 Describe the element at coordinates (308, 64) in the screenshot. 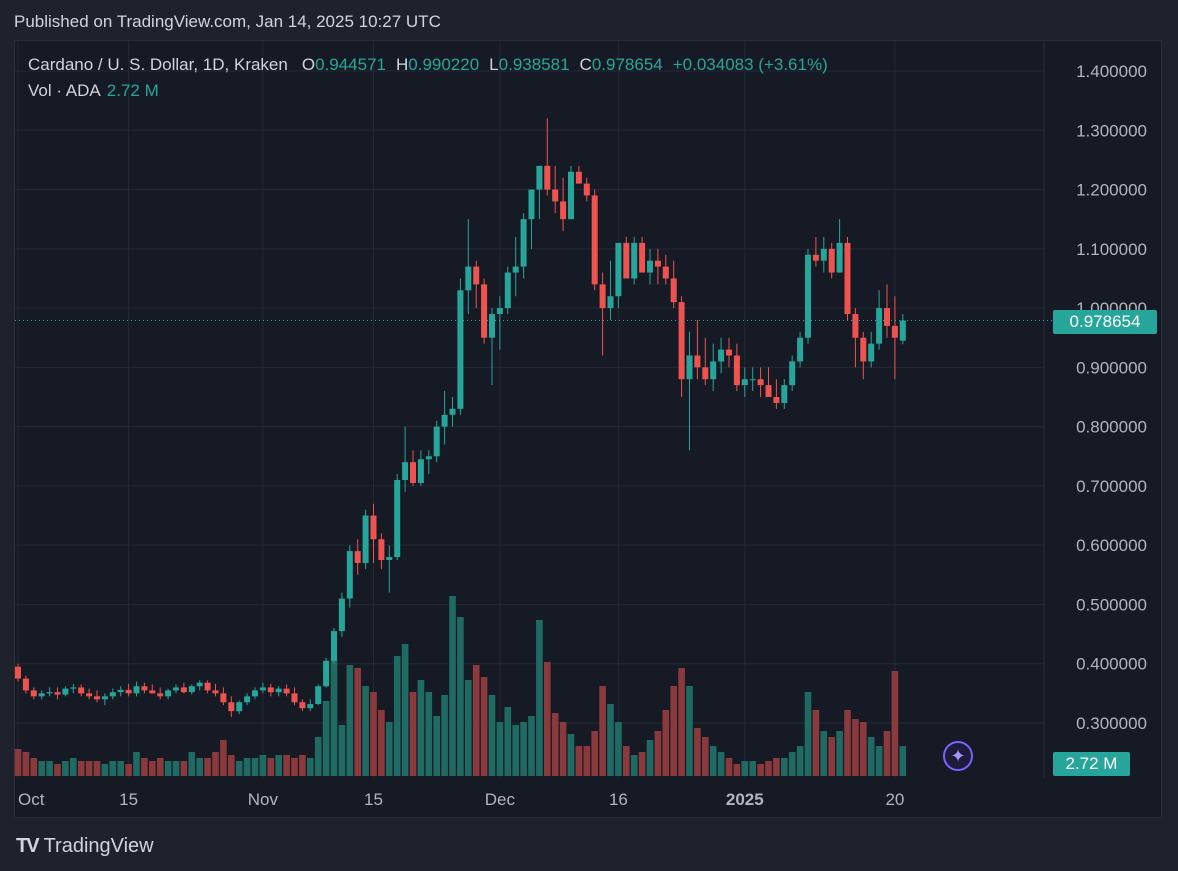

I see `open-label: O` at that location.